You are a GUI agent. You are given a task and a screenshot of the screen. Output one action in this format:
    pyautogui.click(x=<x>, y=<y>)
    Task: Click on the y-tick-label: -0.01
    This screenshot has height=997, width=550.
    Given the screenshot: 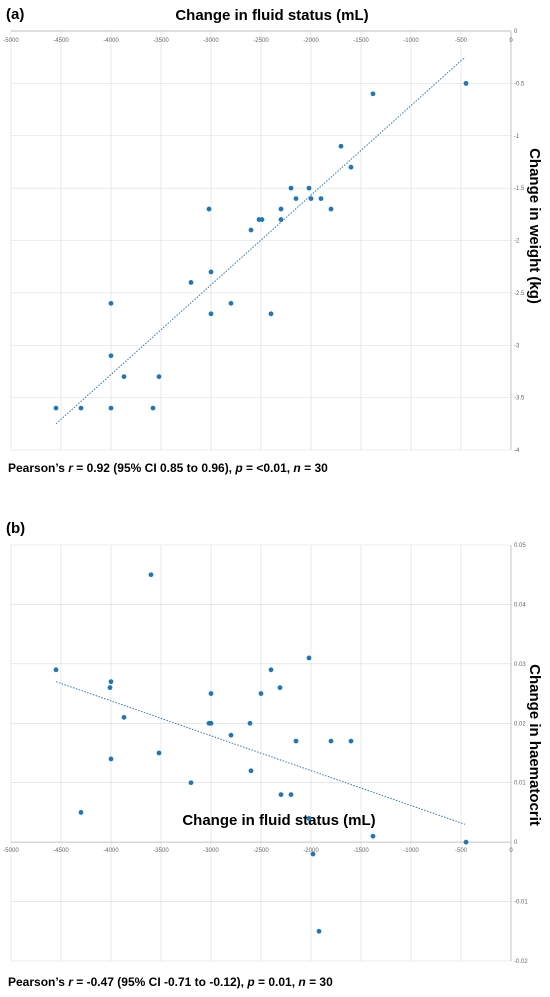 What is the action you would take?
    pyautogui.click(x=521, y=903)
    